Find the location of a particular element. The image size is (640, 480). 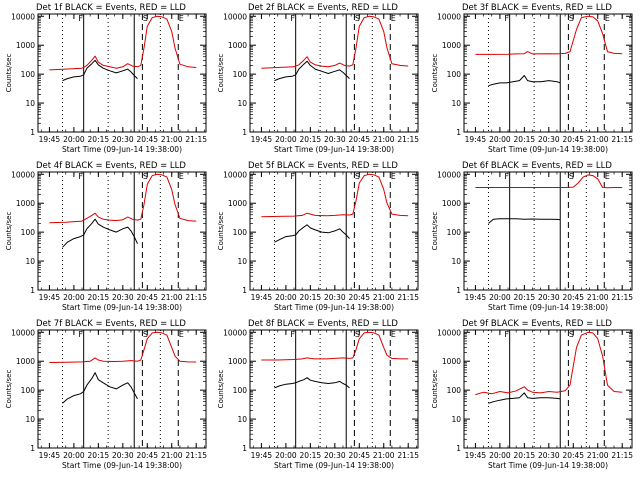

panel-title: Det 1f BLACK = Events, RED = LLD is located at coordinates (111, 8).